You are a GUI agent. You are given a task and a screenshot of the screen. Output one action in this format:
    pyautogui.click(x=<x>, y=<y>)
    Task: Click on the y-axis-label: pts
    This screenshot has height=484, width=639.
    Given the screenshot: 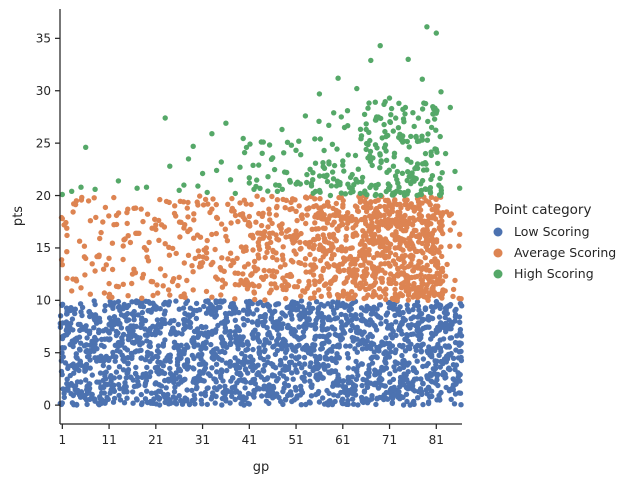 What is the action you would take?
    pyautogui.click(x=18, y=216)
    